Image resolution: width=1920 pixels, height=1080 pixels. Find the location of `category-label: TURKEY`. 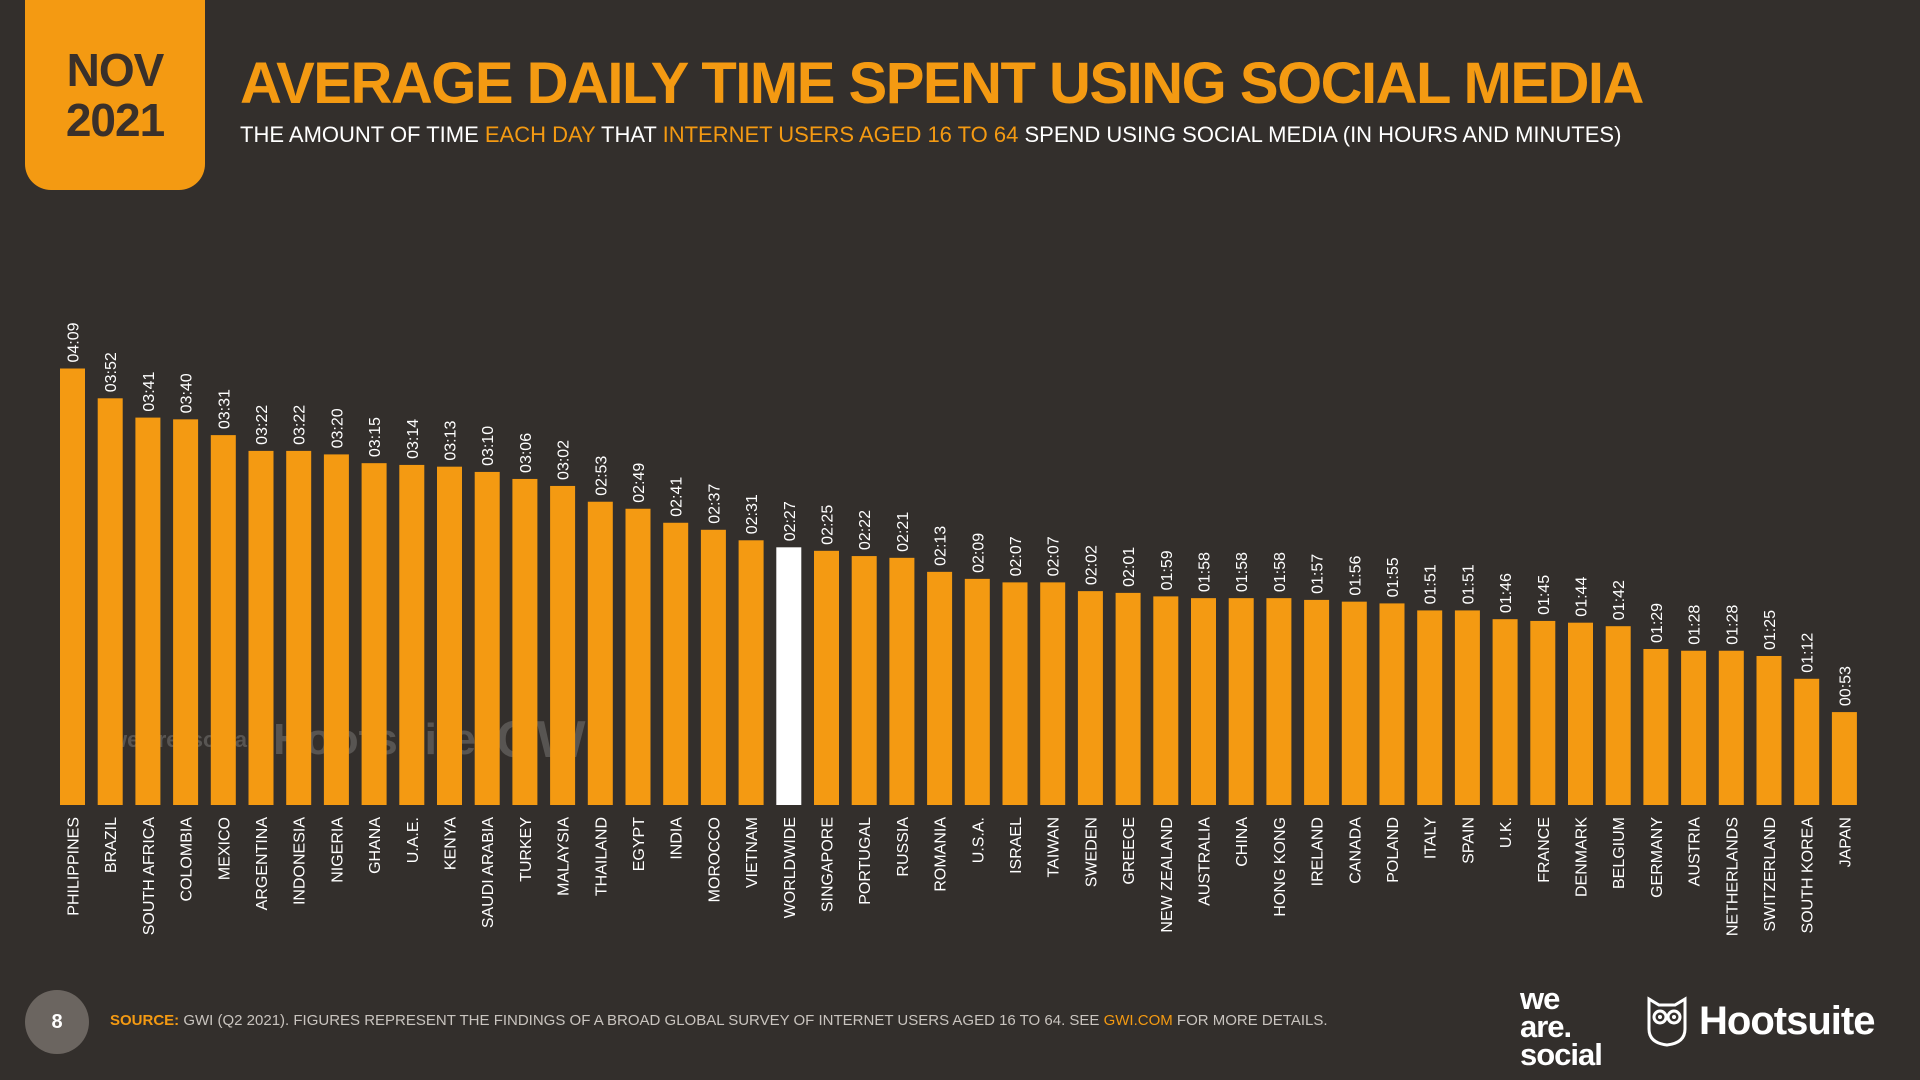

category-label: TURKEY is located at coordinates (526, 849).